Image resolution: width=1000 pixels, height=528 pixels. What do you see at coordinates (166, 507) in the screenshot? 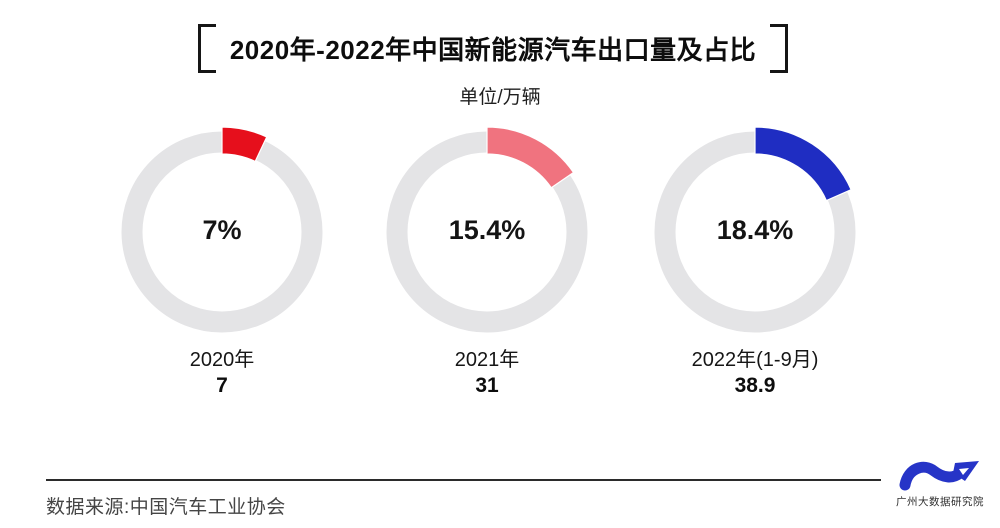
I see `data-source-text: 数据来源:中国汽车工业协会` at bounding box center [166, 507].